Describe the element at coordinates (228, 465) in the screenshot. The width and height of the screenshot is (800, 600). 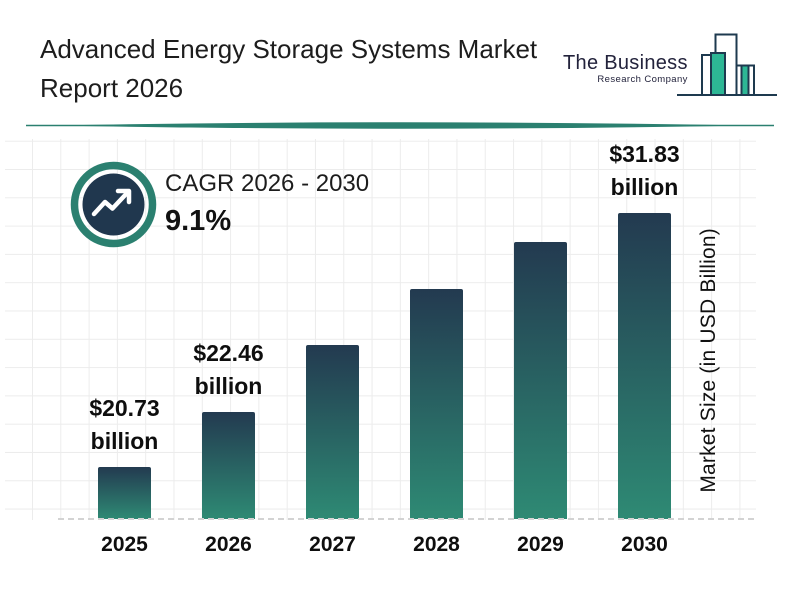
I see `bar-2026` at that location.